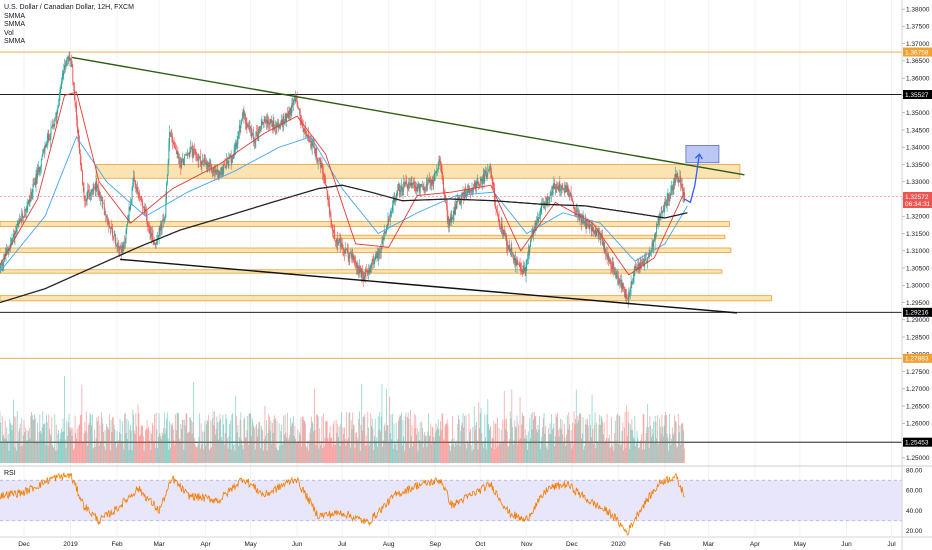  What do you see at coordinates (918, 44) in the screenshot?
I see `price-tick-label: 1.37000` at bounding box center [918, 44].